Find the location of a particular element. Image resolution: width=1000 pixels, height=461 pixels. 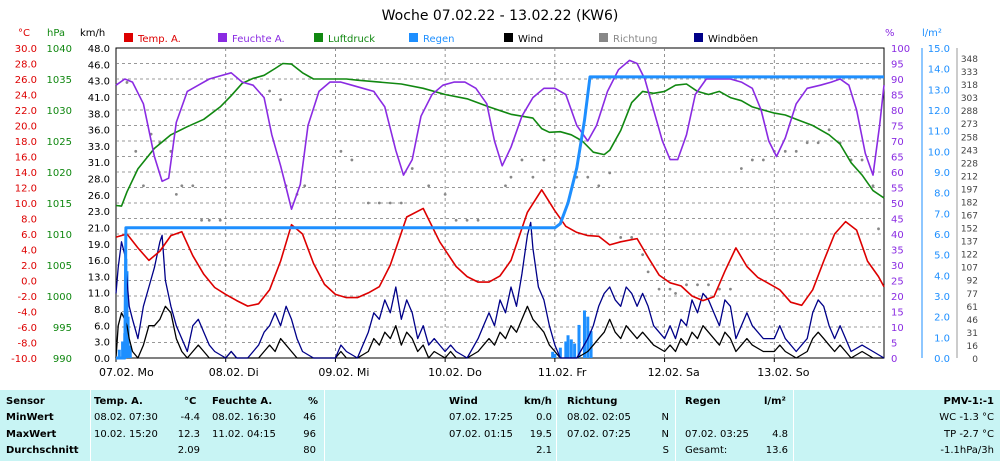

legend-swatch-rain is located at coordinates (413, 37).